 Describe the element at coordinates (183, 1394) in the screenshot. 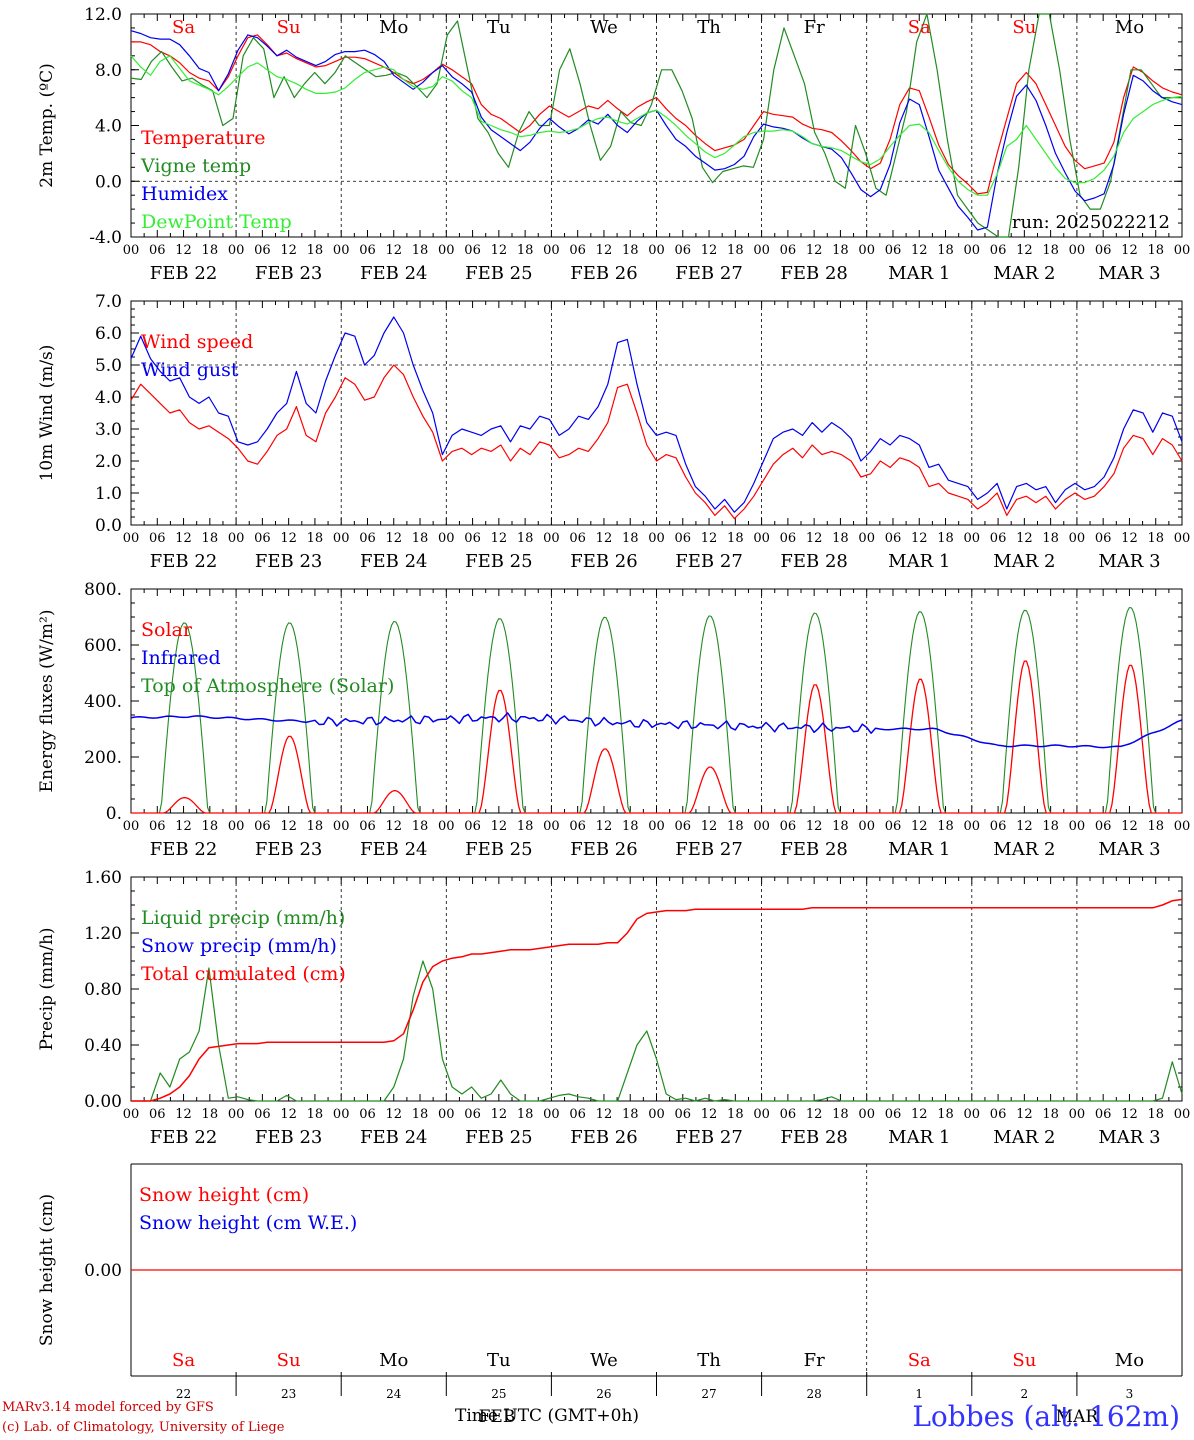

I see `day-number: 22` at that location.